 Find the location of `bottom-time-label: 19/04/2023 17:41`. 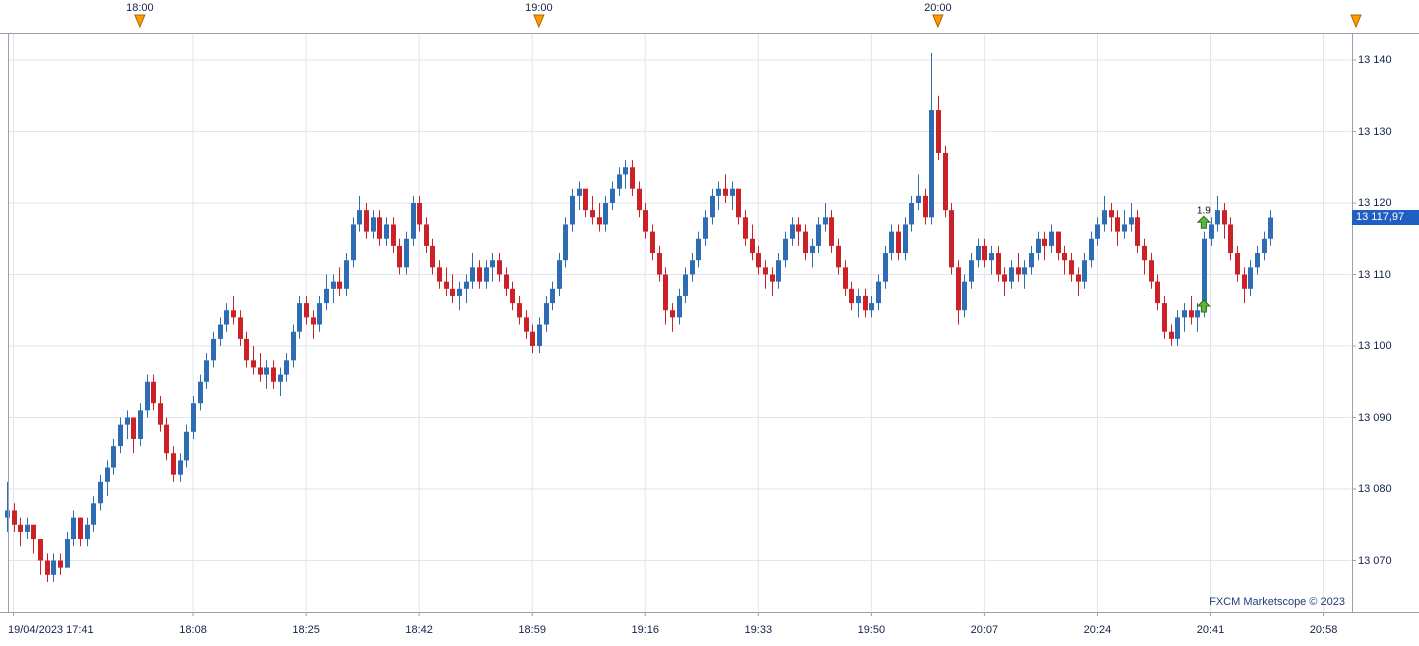

bottom-time-label: 19/04/2023 17:41 is located at coordinates (51, 630).